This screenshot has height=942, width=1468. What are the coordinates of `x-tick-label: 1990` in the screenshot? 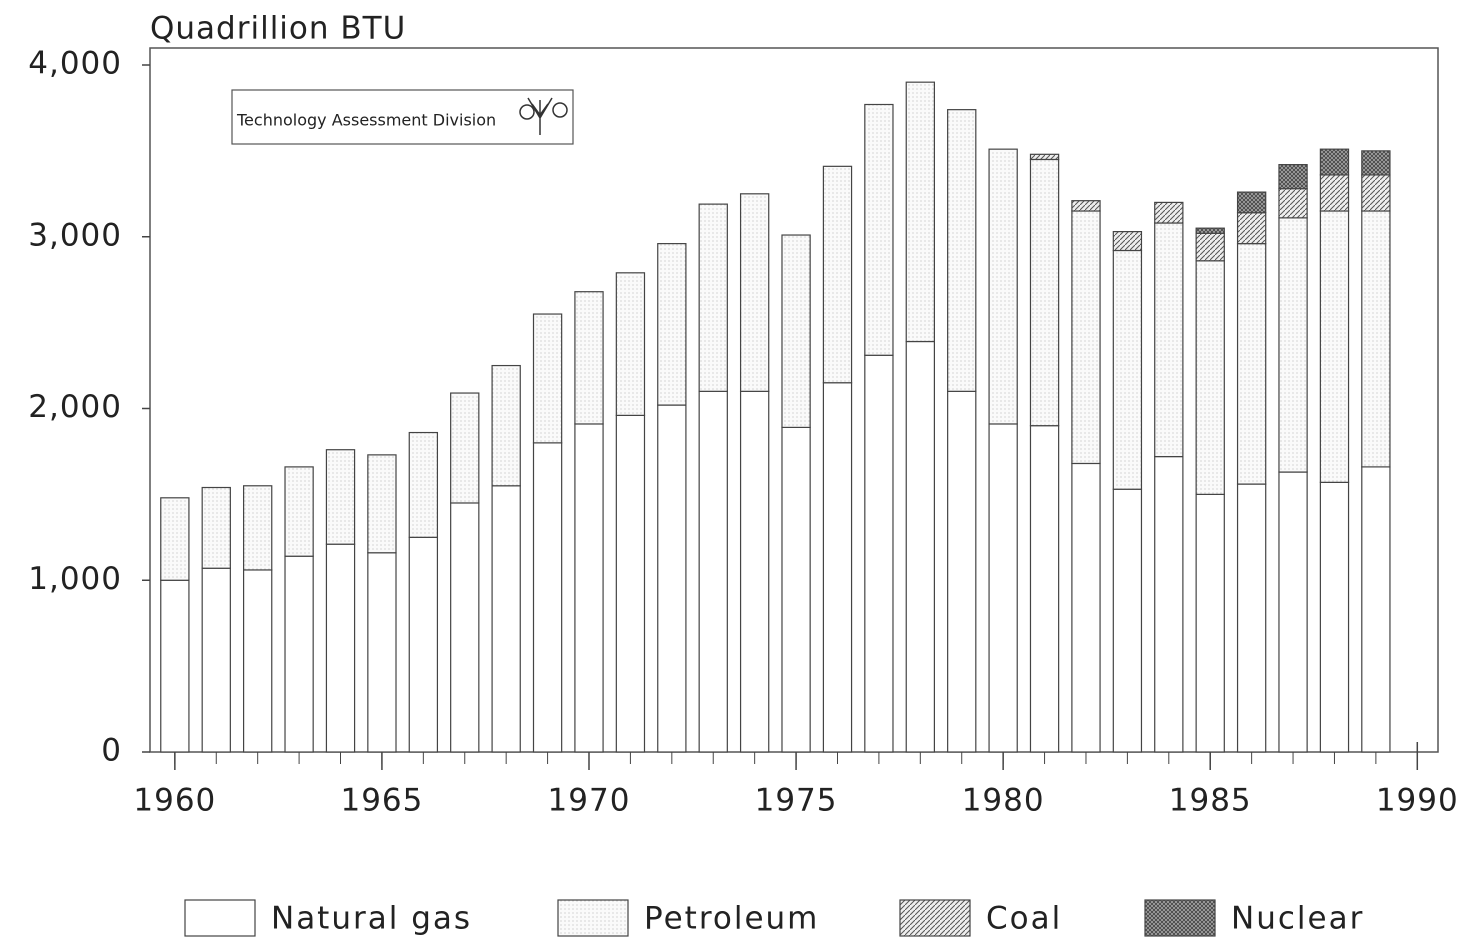 It's located at (1417, 801).